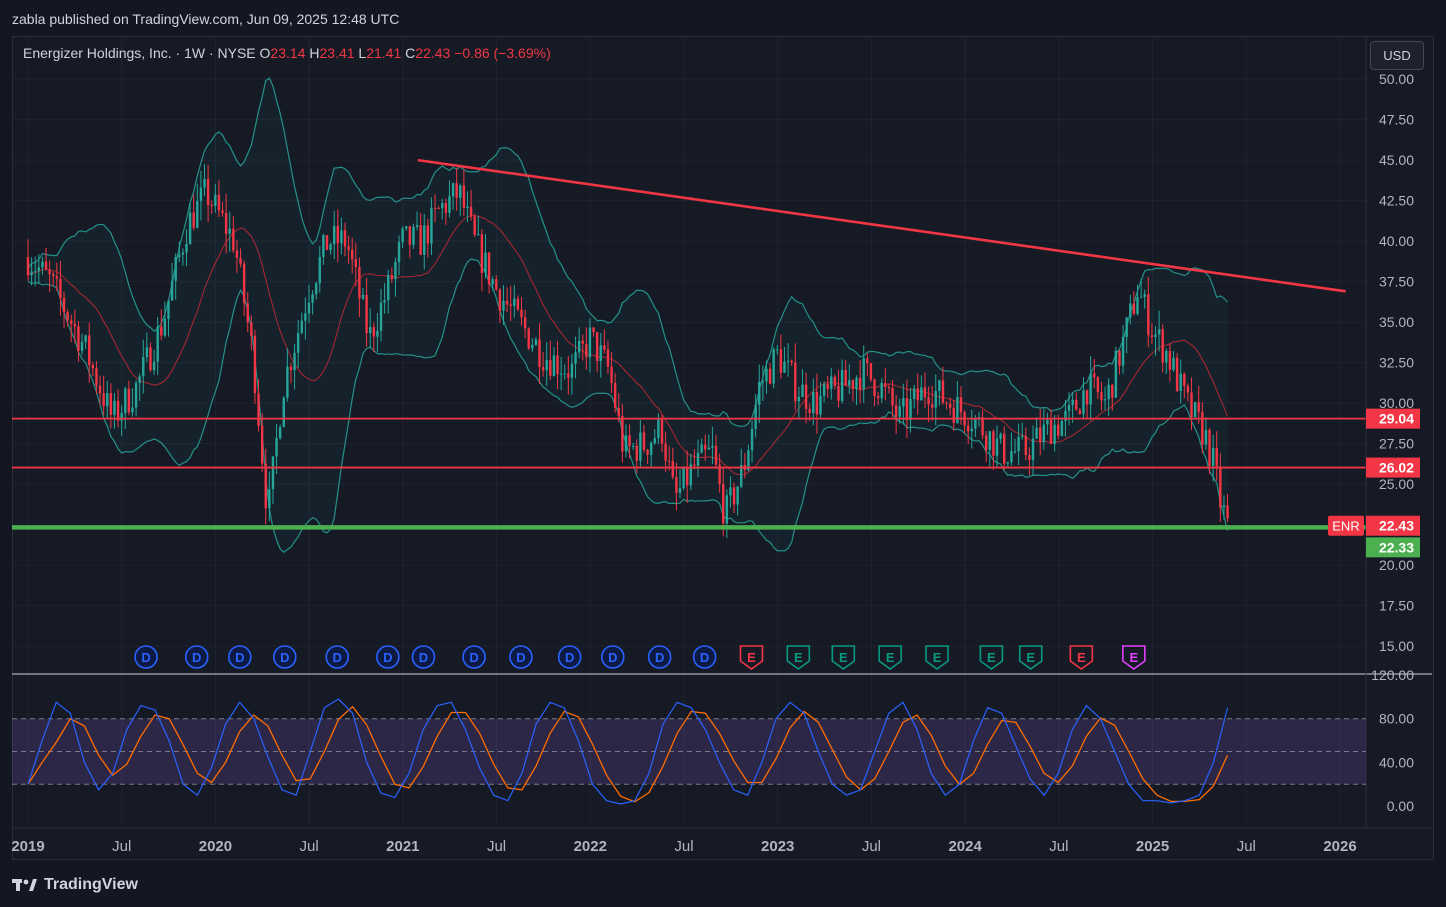  I want to click on price-tick-label: 25.00, so click(1396, 484).